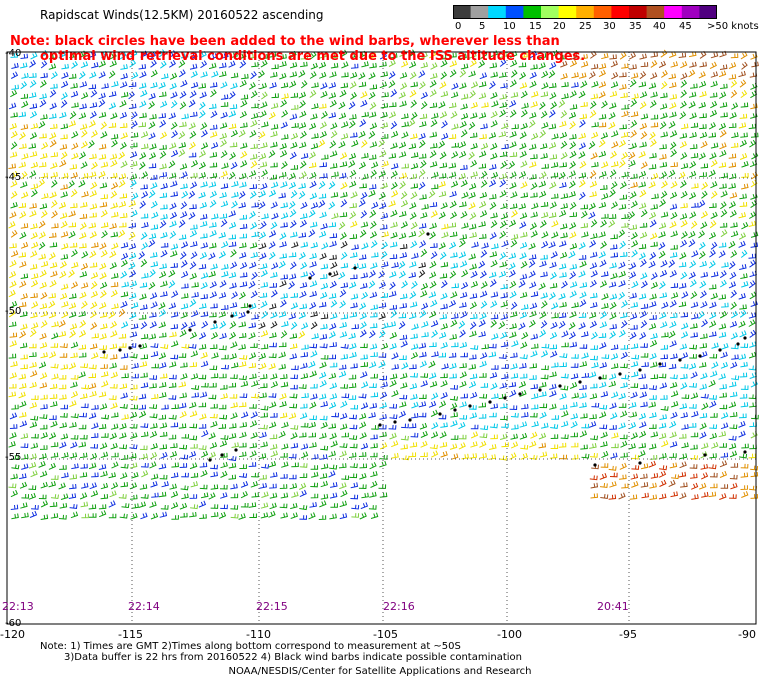 The image size is (760, 688). What do you see at coordinates (18, 606) in the screenshot?
I see `pass-time: 22:13` at bounding box center [18, 606].